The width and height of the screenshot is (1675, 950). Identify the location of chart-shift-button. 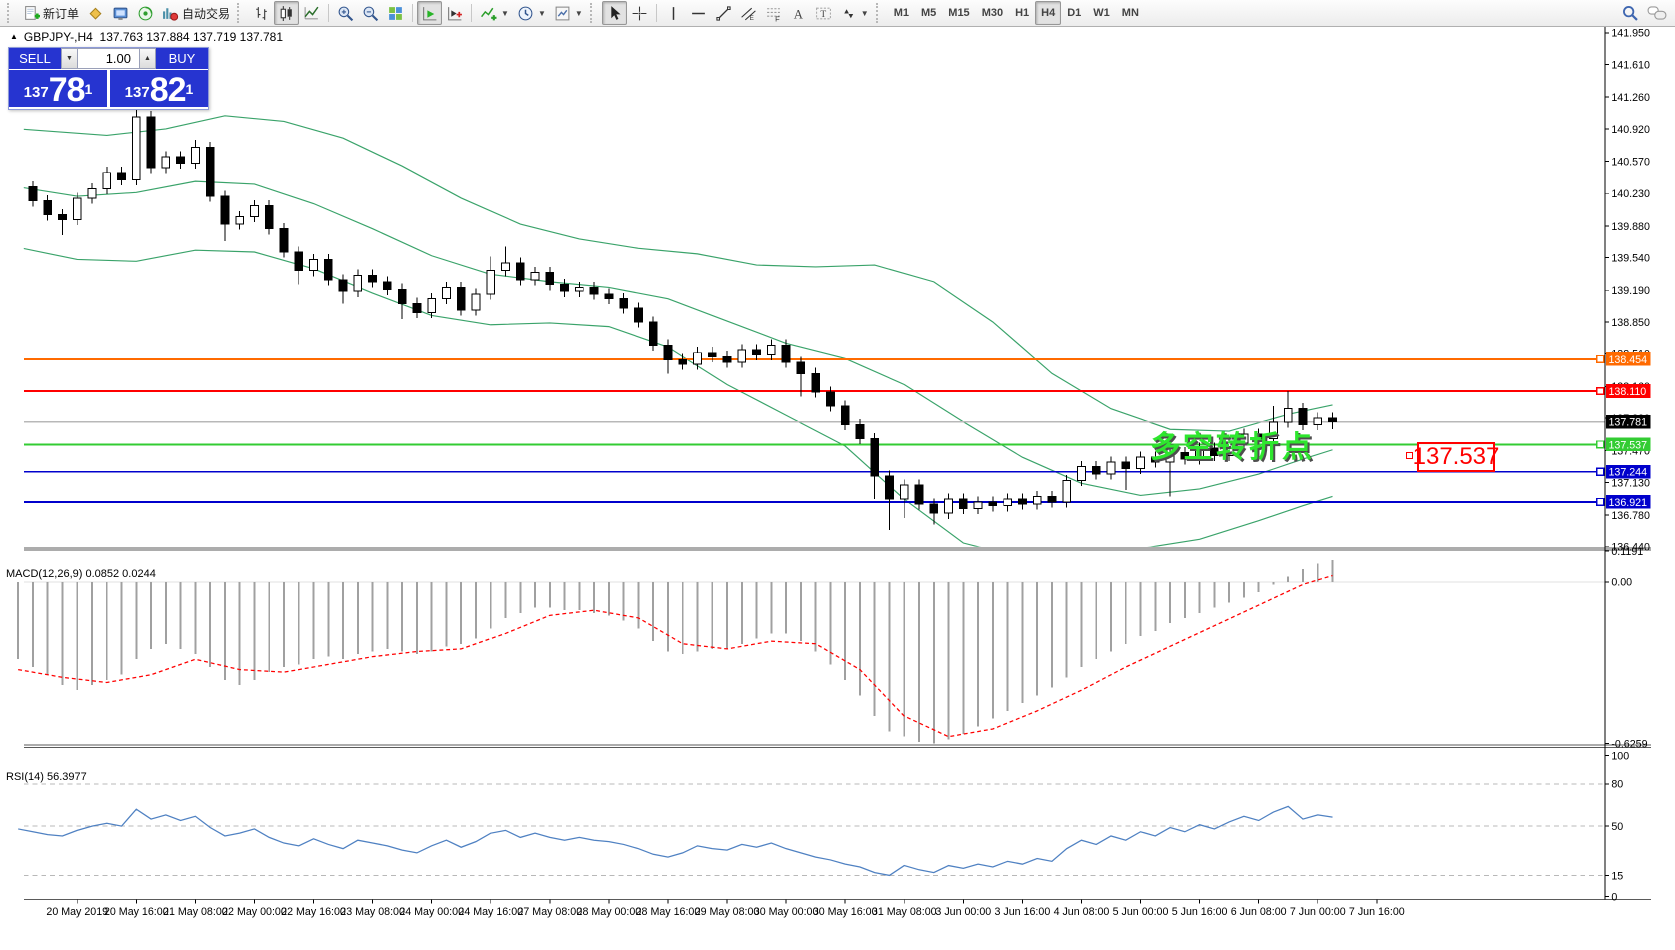
(454, 13).